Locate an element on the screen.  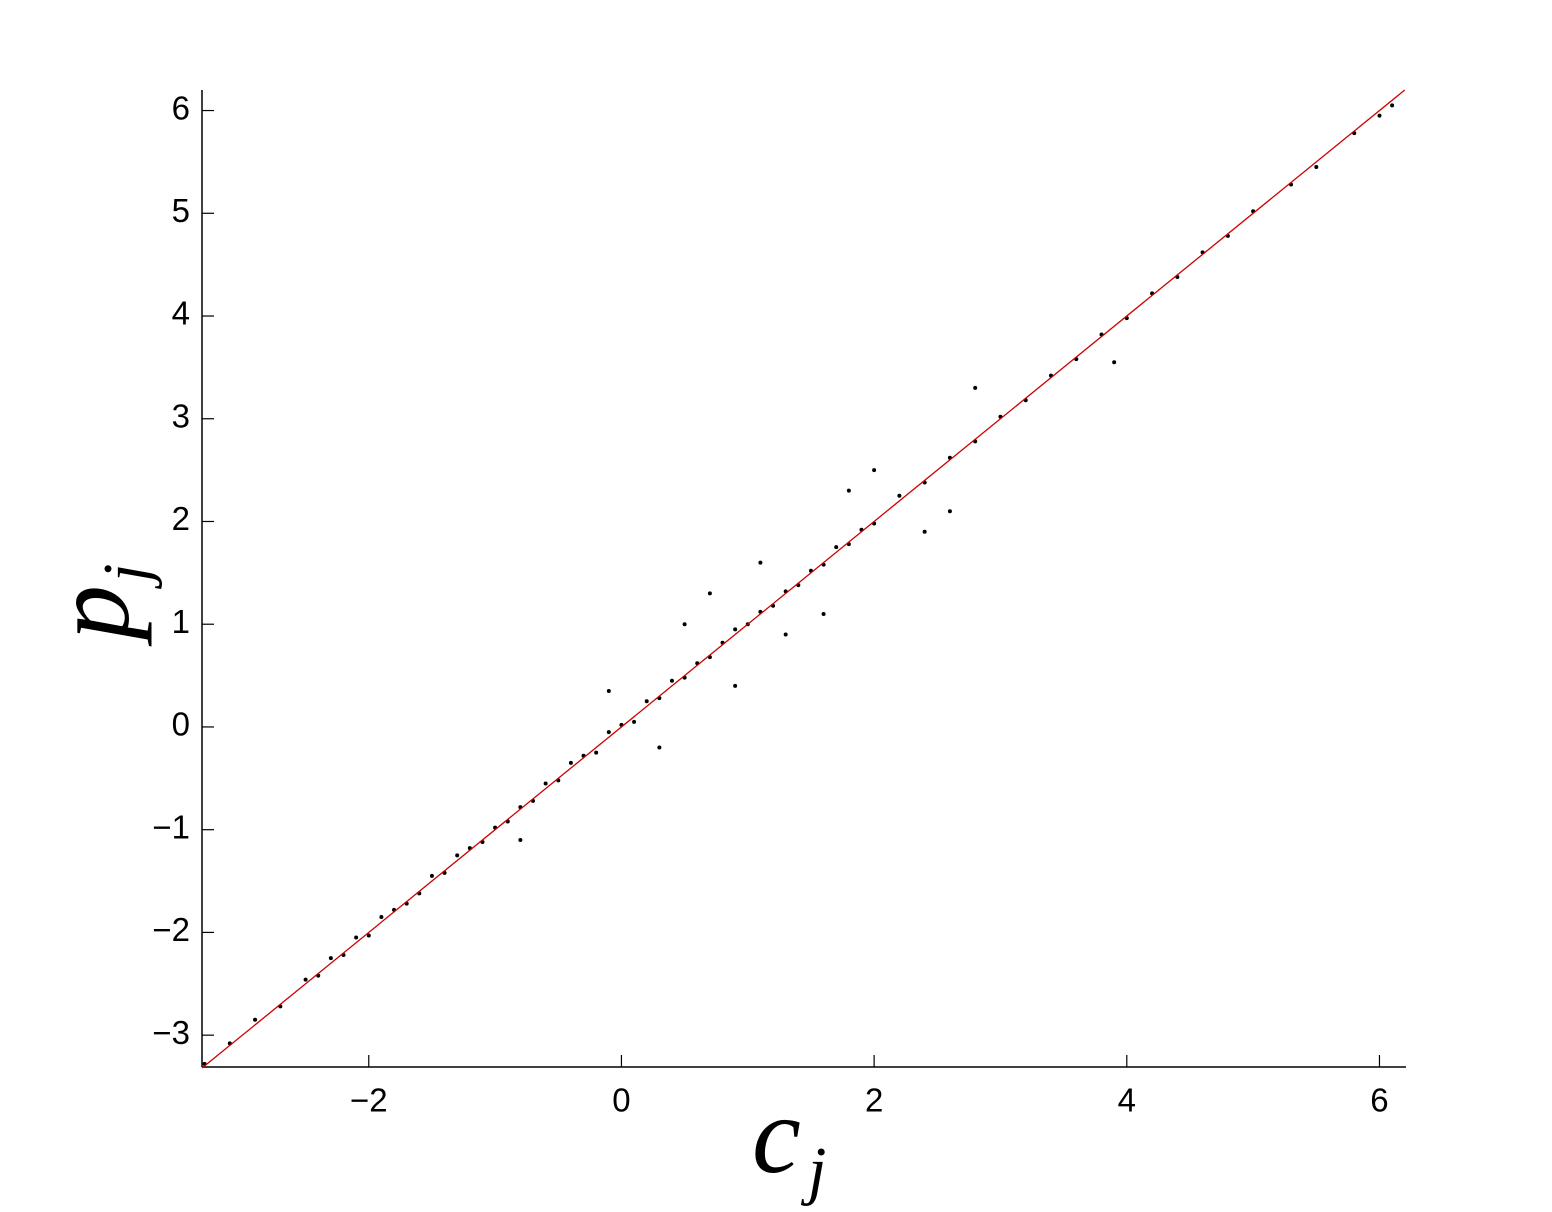
x-tick-label: 4 is located at coordinates (1127, 1100).